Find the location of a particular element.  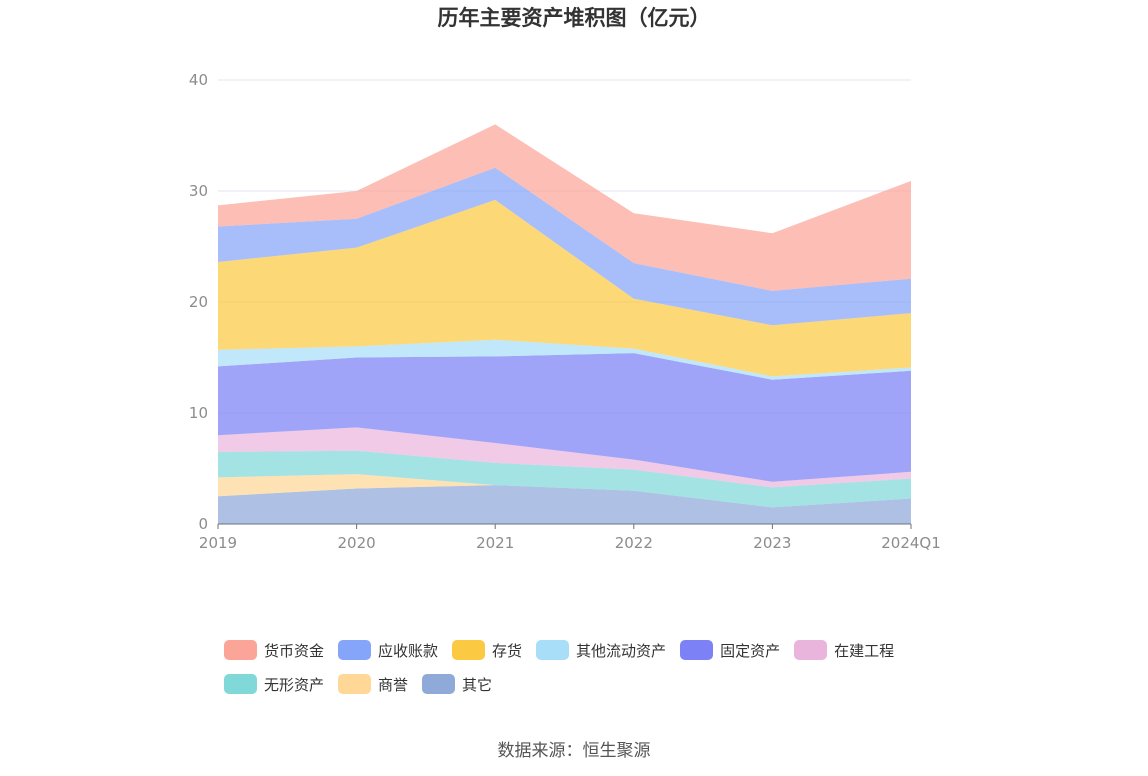

legend-item-无形资产: 无形资产 is located at coordinates (274, 684).